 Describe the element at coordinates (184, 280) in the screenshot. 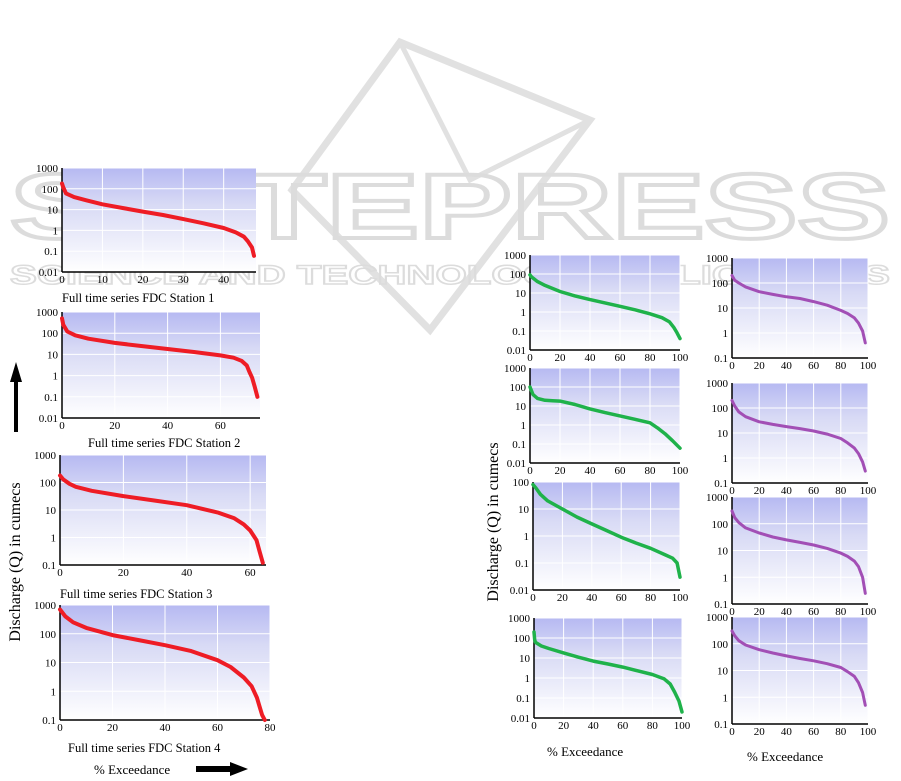

I see `x-tick-label: 30` at that location.